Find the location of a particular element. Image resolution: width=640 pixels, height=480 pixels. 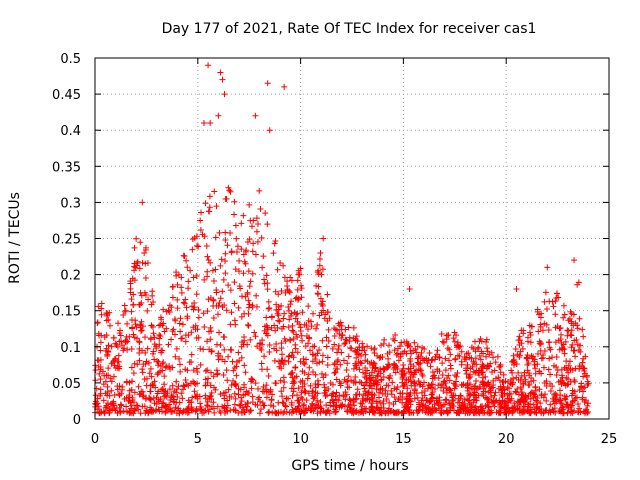

y-axis-label: ROTI / TECUs is located at coordinates (15, 238).